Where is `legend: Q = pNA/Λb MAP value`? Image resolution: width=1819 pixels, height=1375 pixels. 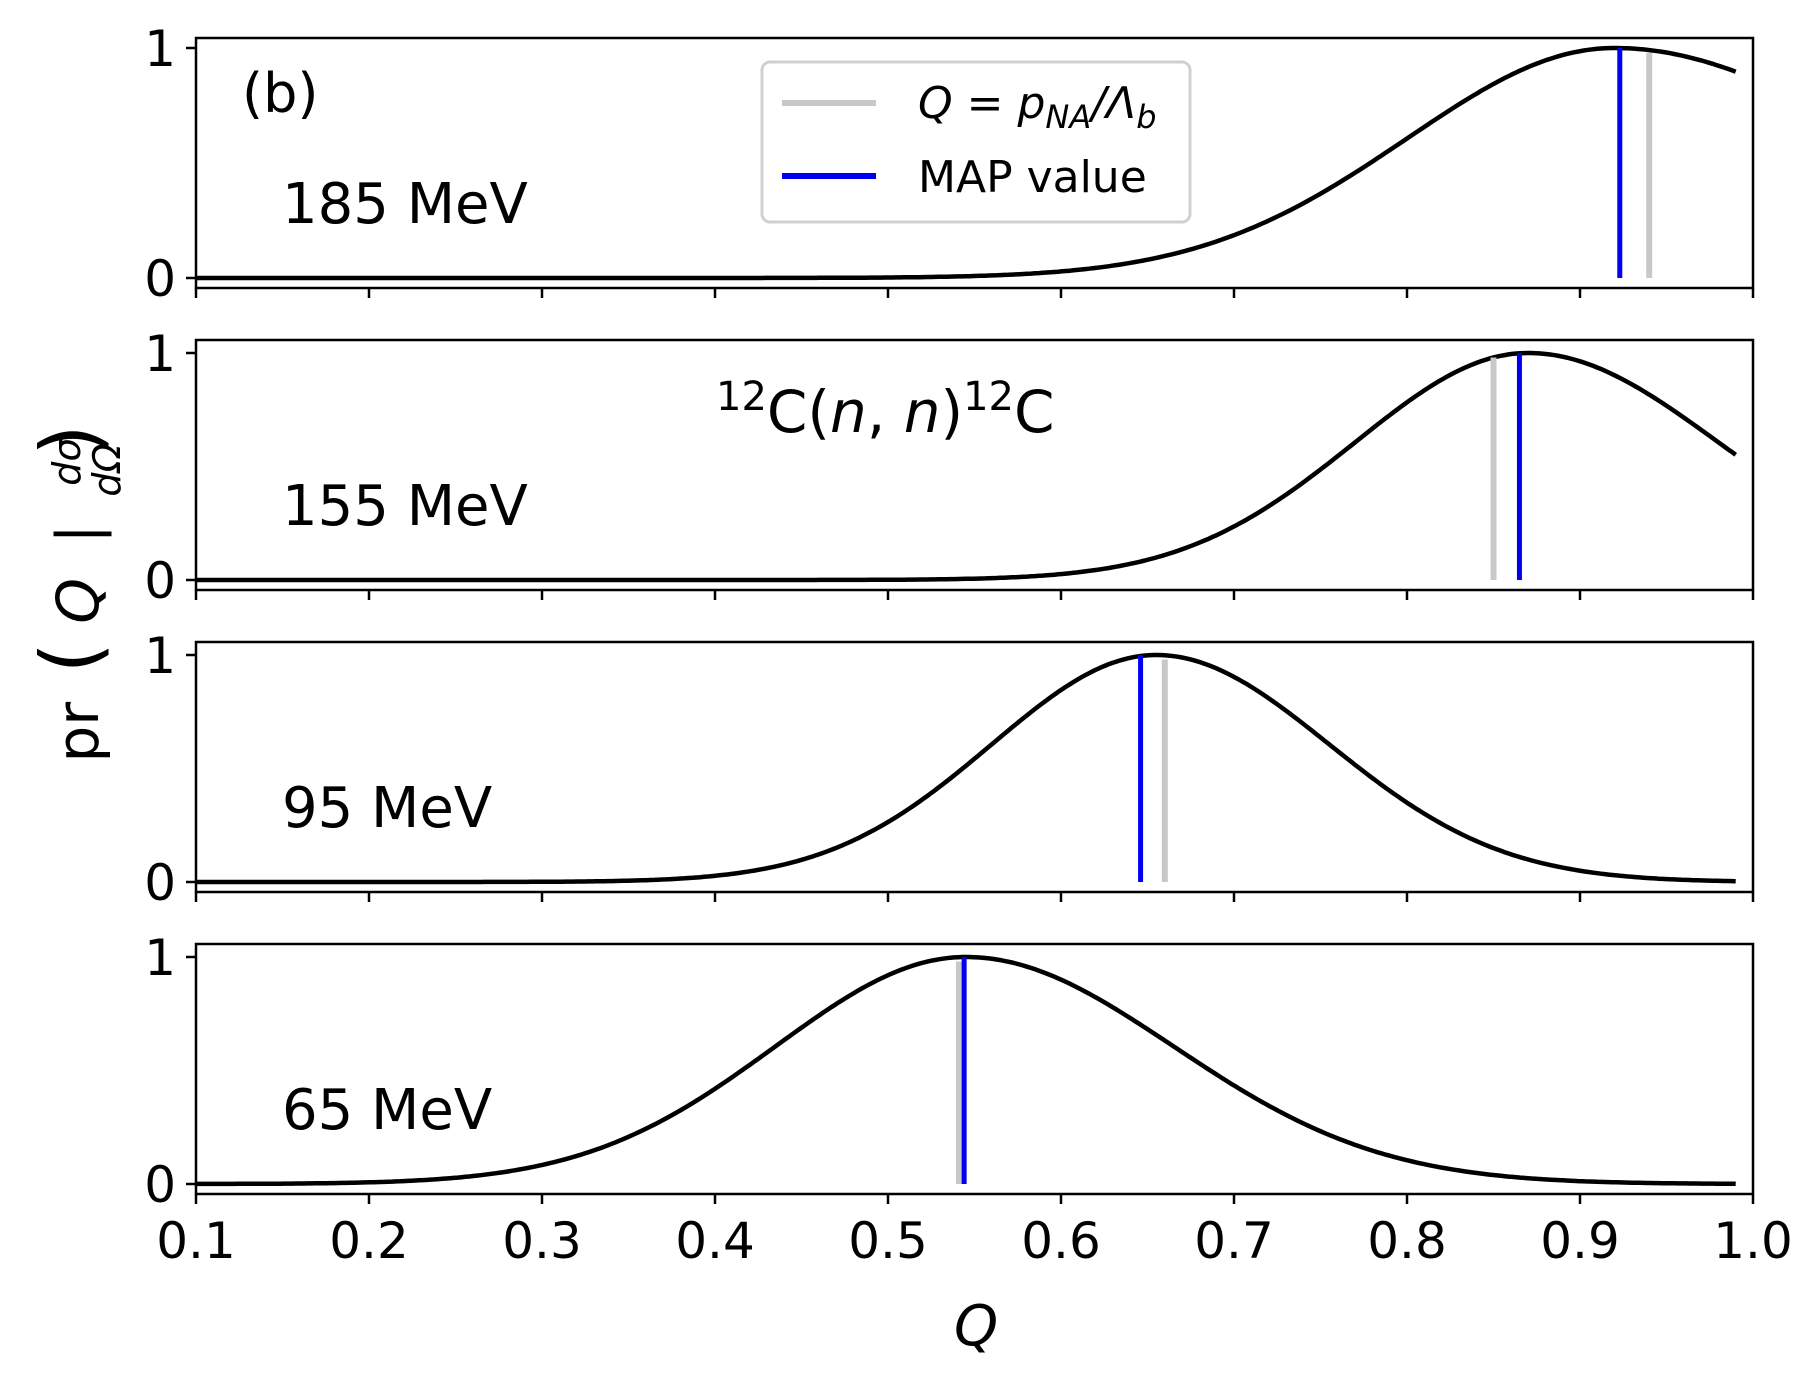
legend: Q = pNA/Λb MAP value is located at coordinates (976, 142).